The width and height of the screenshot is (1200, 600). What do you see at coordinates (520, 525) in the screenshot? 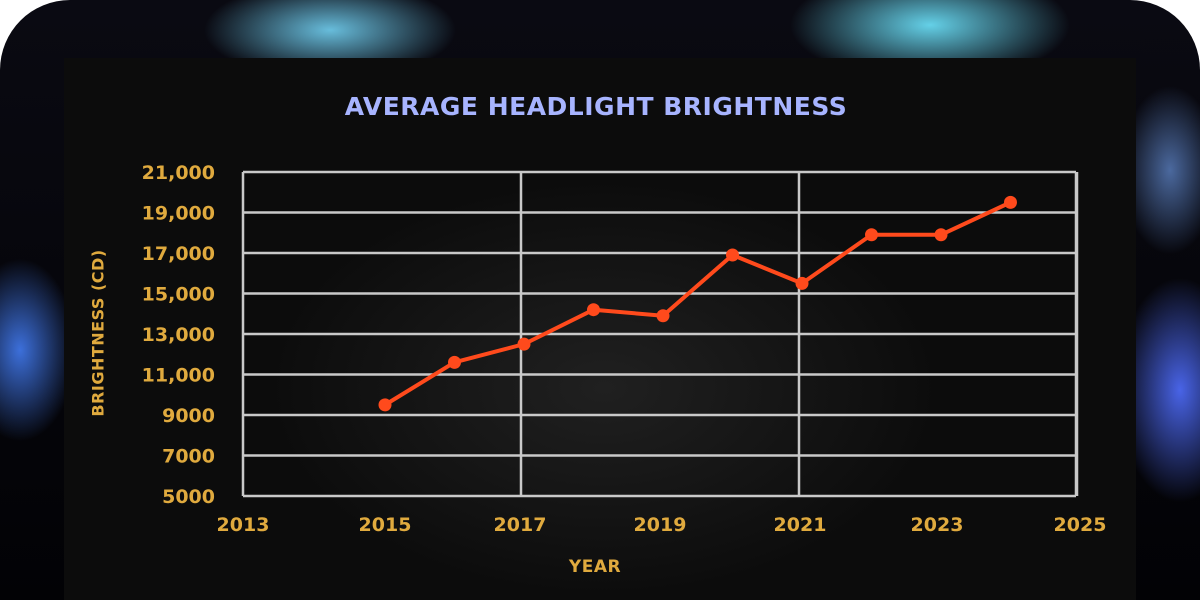
I see `x-tick-label: 2017` at bounding box center [520, 525].